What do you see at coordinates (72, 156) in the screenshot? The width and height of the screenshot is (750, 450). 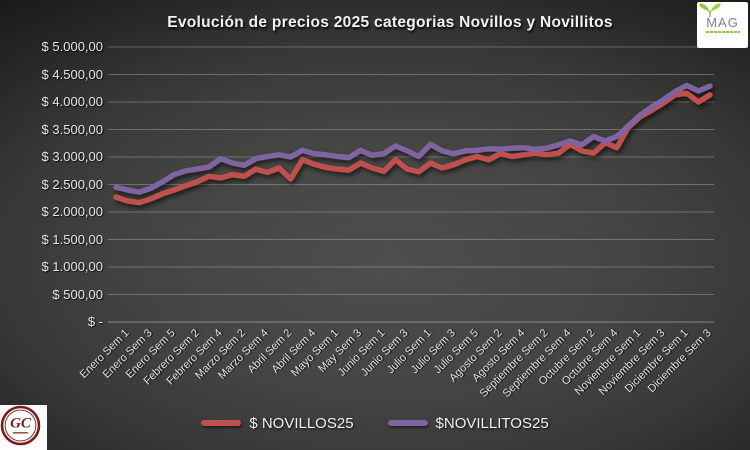 I see `y-tick-label: $ 3.000,00` at bounding box center [72, 156].